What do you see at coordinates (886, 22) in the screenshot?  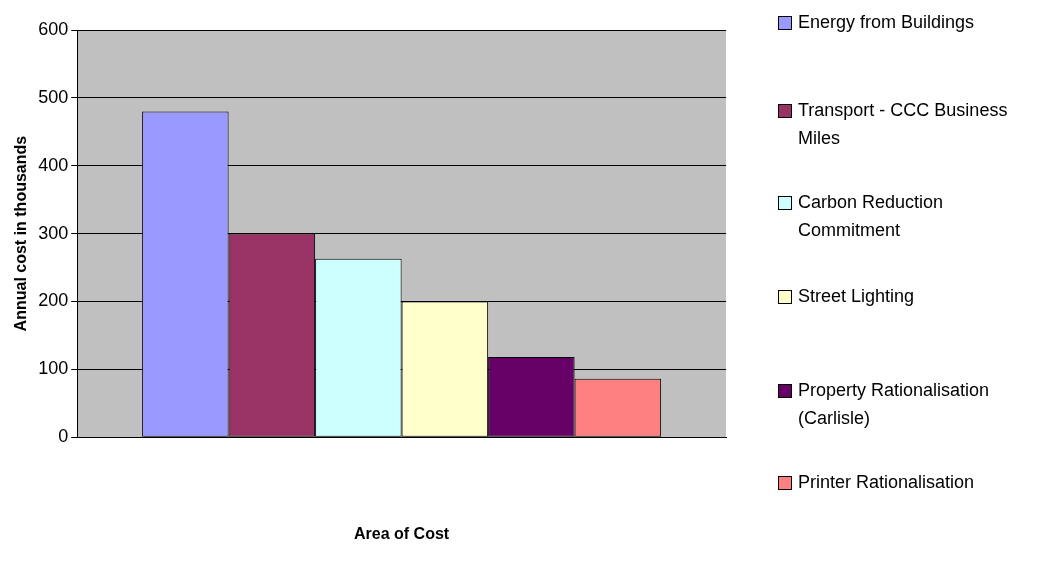 I see `legend-label: Energy from Buildings` at bounding box center [886, 22].